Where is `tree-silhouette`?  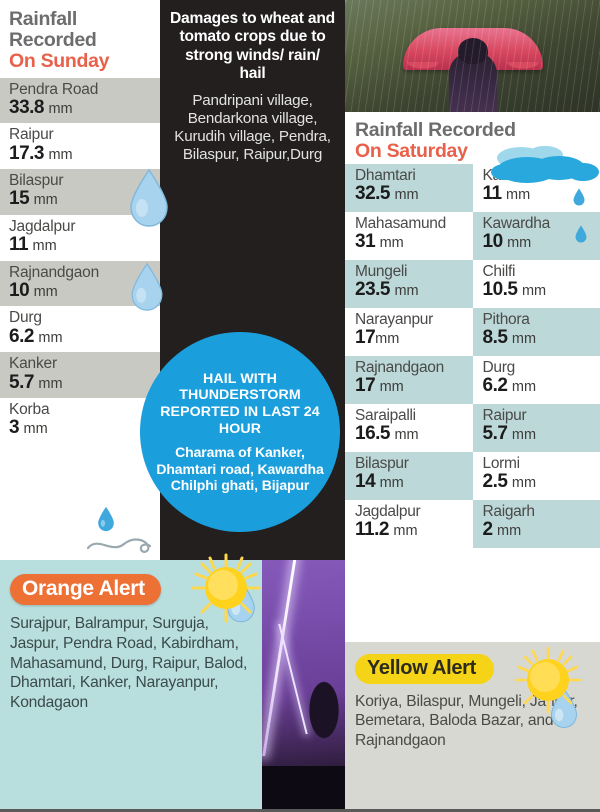 tree-silhouette is located at coordinates (324, 725).